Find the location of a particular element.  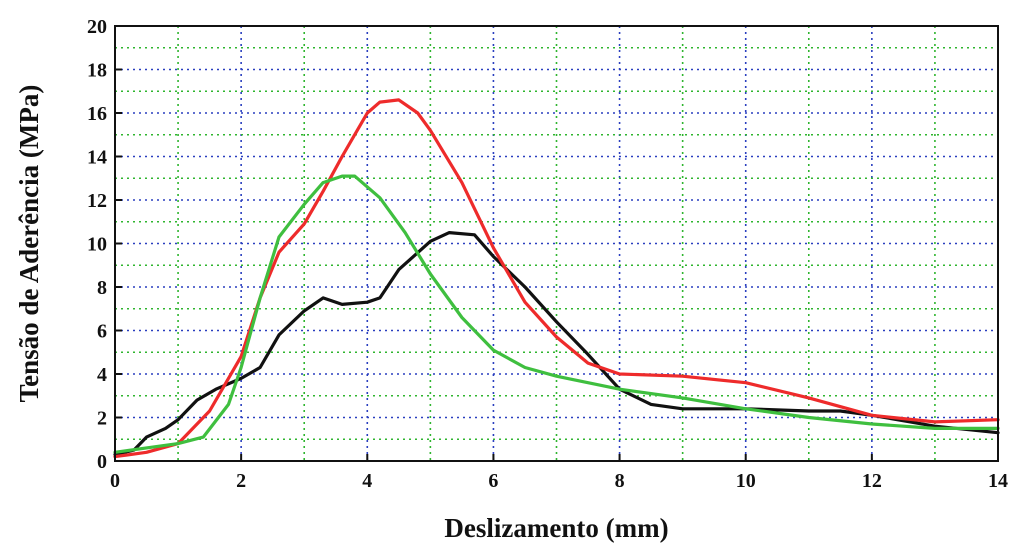

y-tick-label: 14 is located at coordinates (97, 158).